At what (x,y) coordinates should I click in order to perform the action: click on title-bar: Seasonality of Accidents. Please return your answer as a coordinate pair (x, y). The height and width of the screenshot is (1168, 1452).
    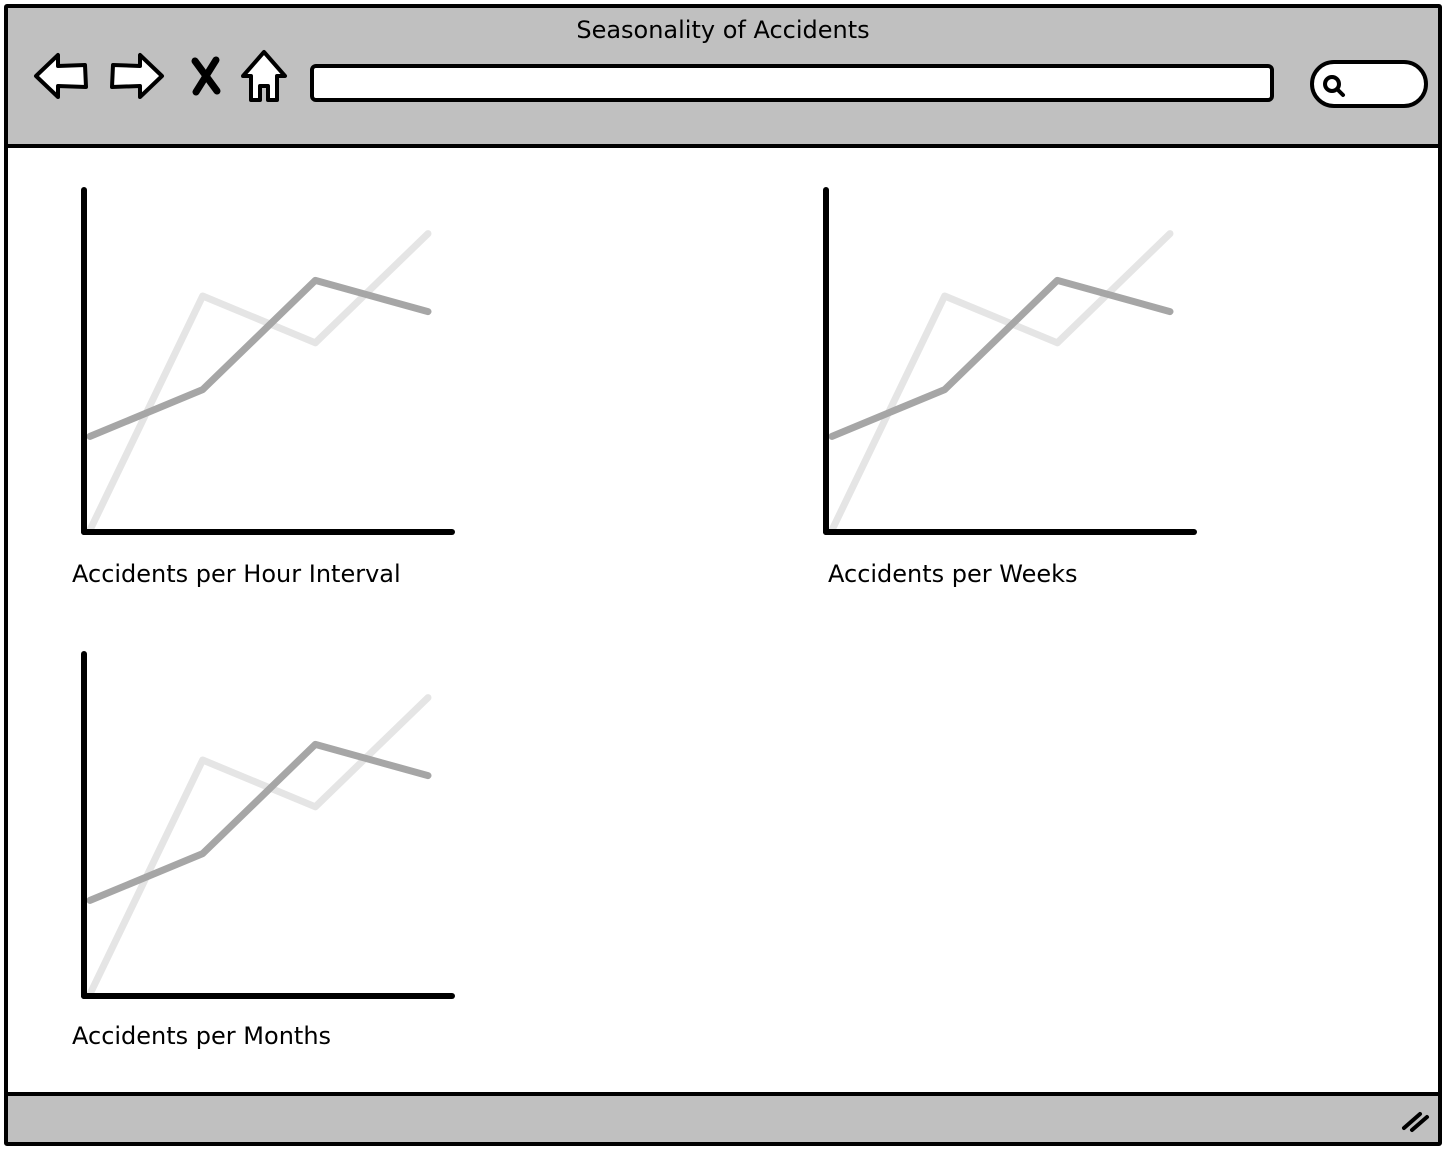
    Looking at the image, I should click on (723, 78).